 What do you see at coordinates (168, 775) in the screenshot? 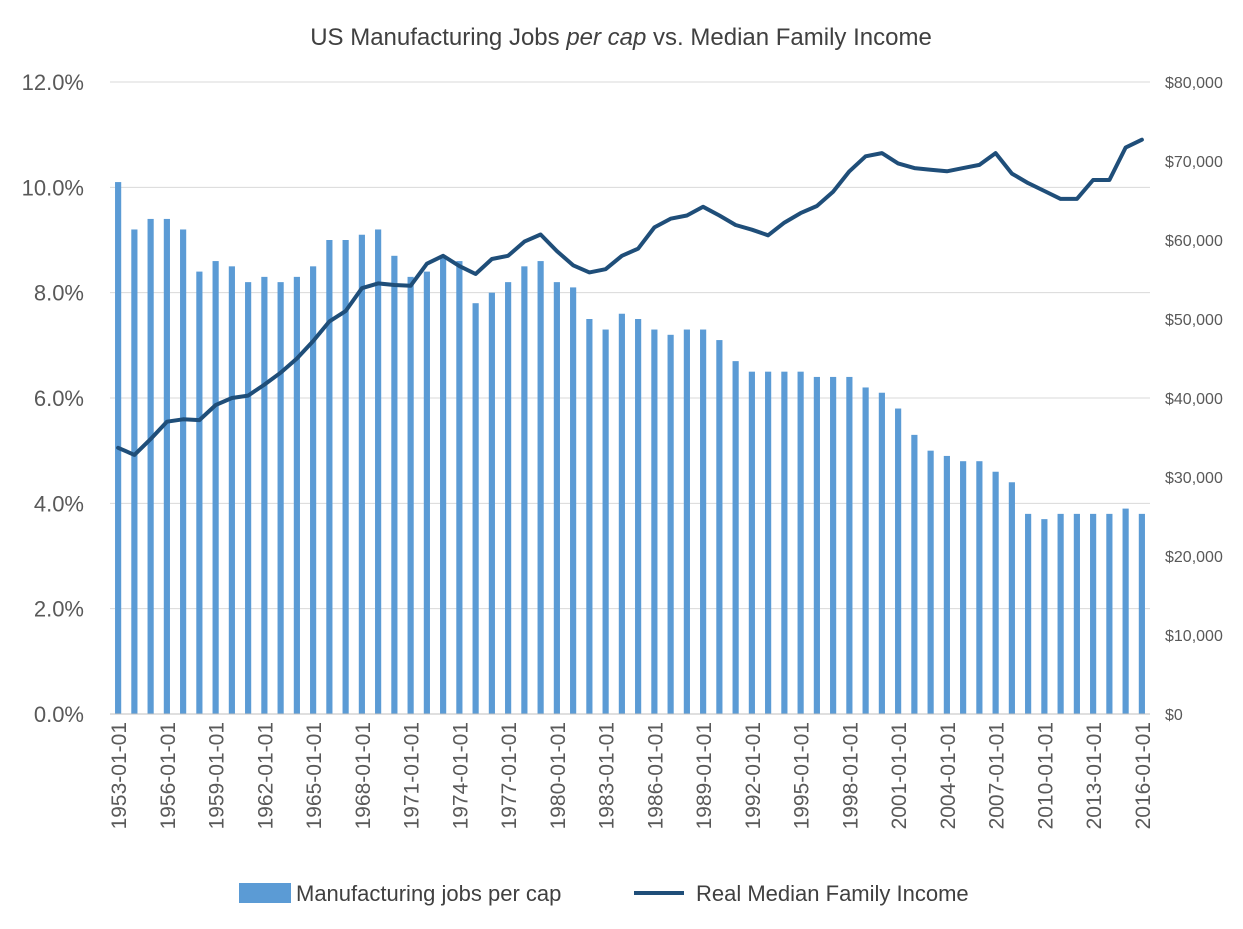
I see `x-tick-label: 1956-01-01` at bounding box center [168, 775].